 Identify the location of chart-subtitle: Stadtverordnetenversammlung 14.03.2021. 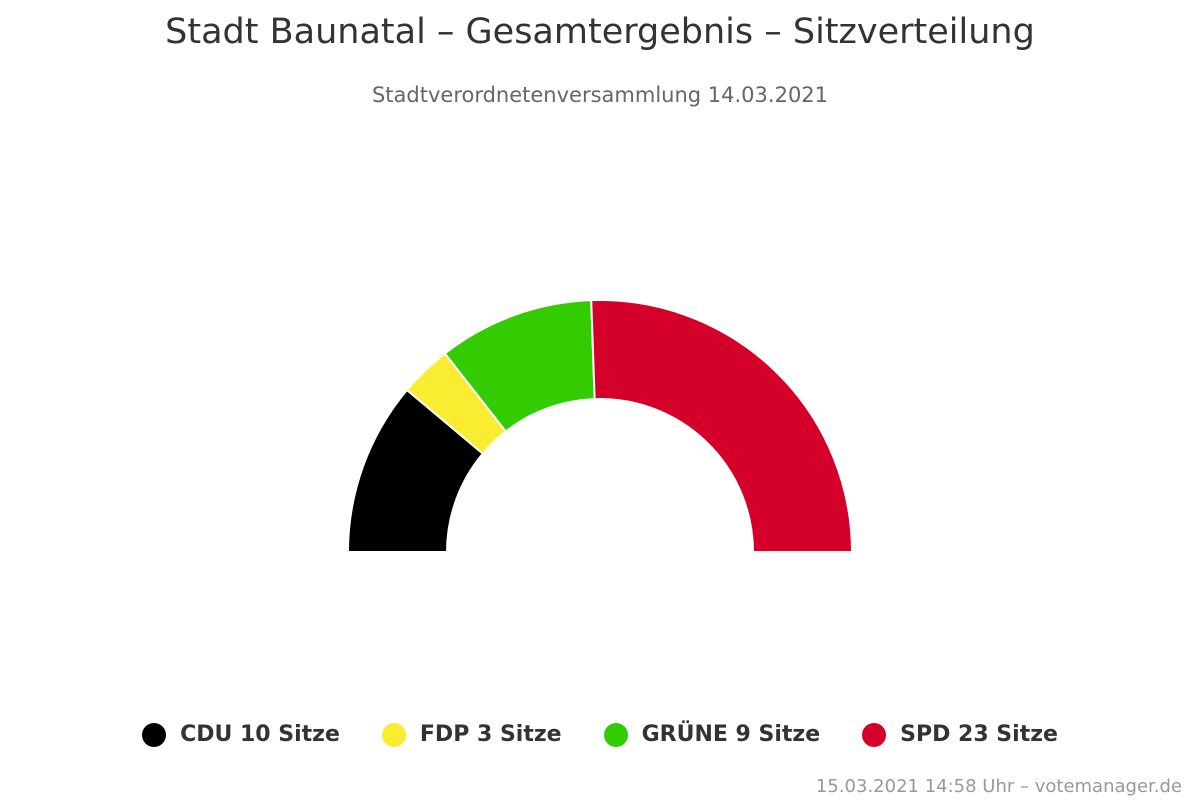
(600, 95).